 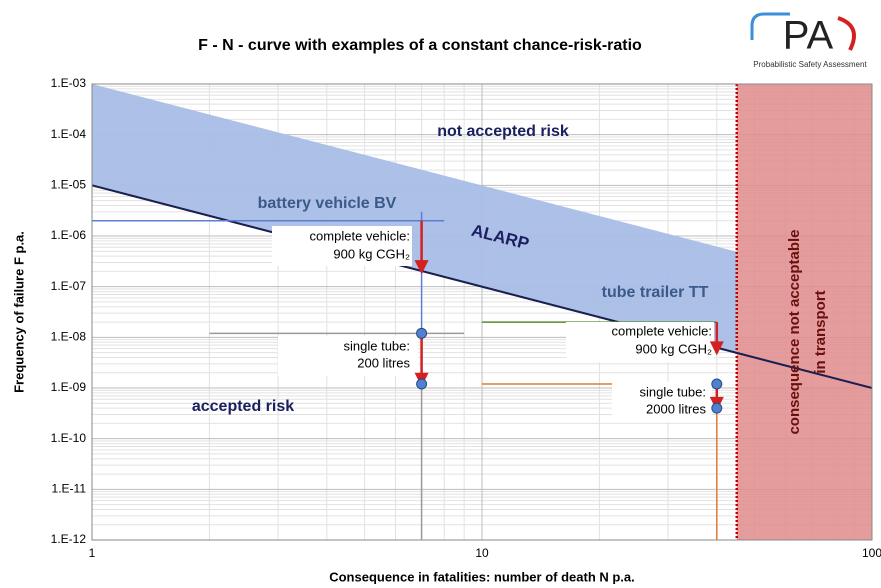 What do you see at coordinates (69, 438) in the screenshot?
I see `y-tick-label: 1.E-10` at bounding box center [69, 438].